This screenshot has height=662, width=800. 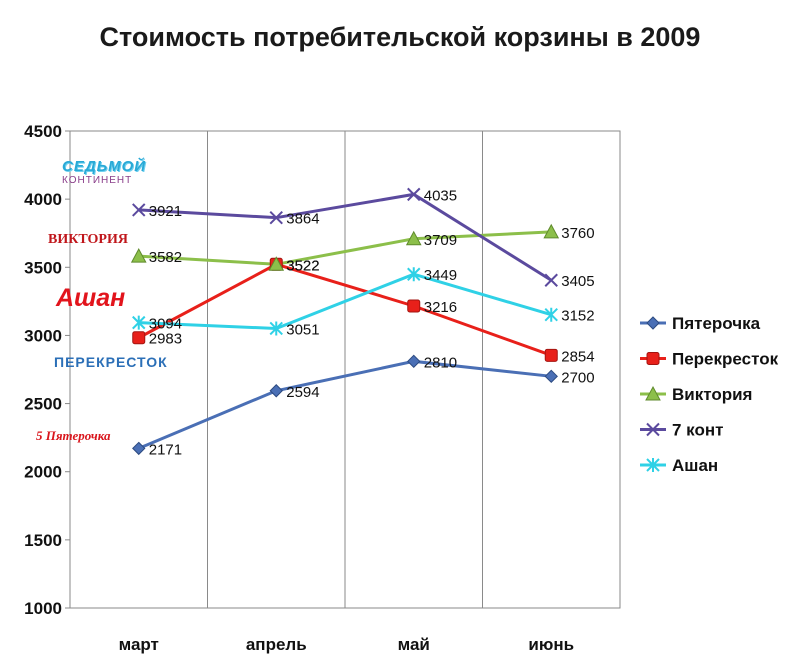 I want to click on logo-auchan: Ашан, so click(x=91, y=298).